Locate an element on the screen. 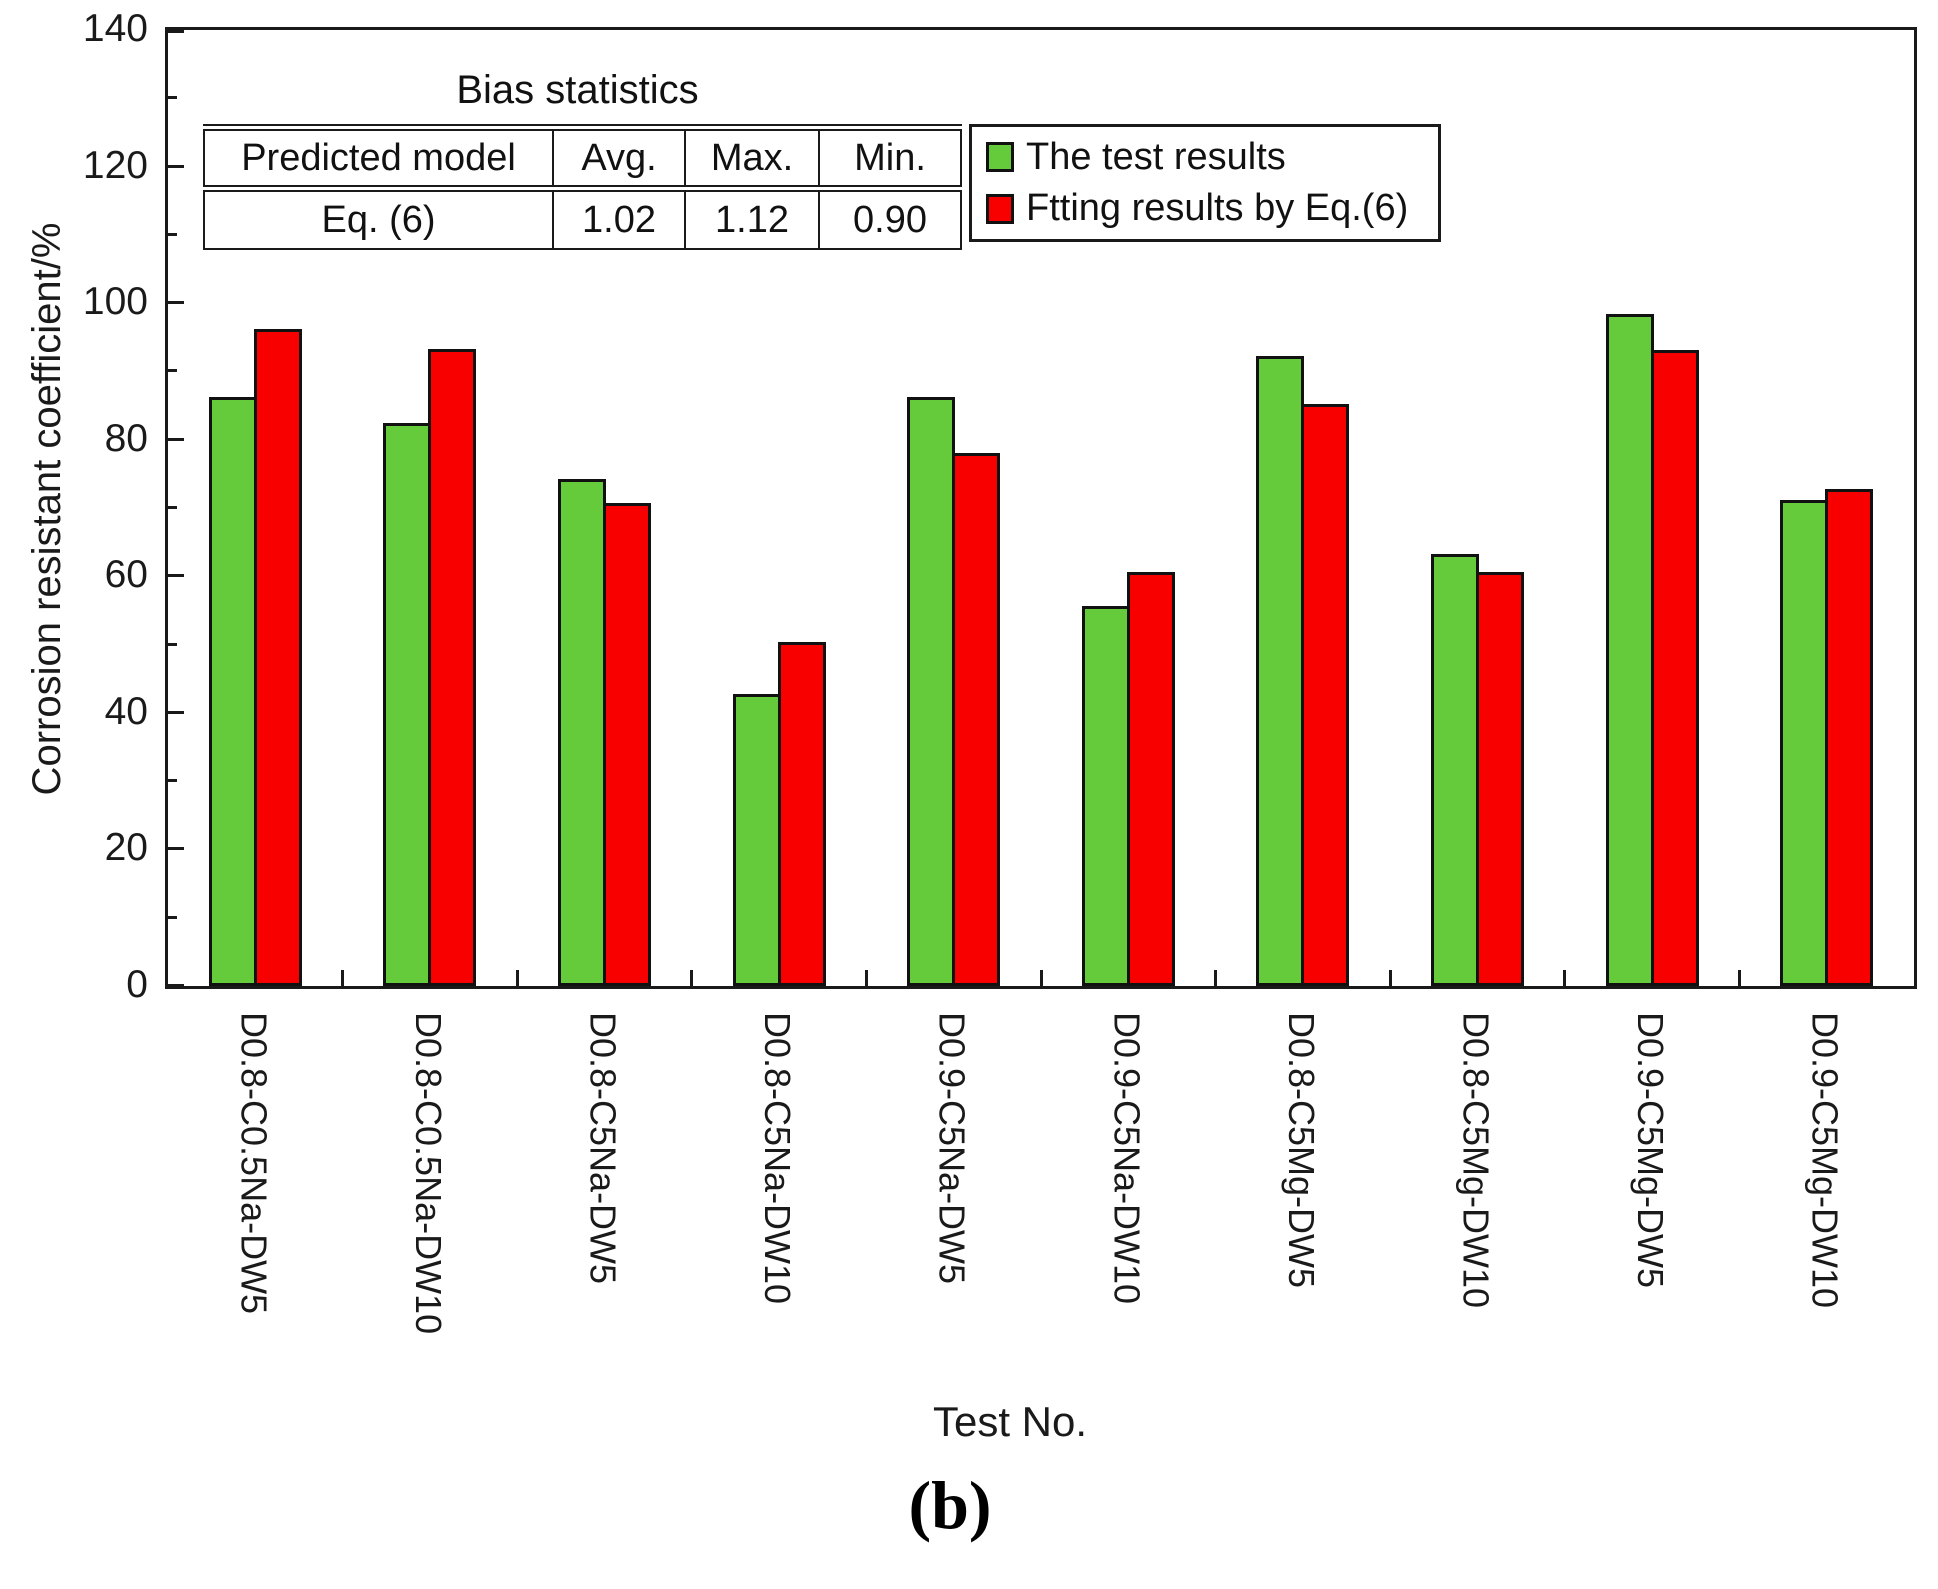 This screenshot has height=1589, width=1938. legend-label-fitting-results: Ftting results by Eq.(6) is located at coordinates (1217, 208).